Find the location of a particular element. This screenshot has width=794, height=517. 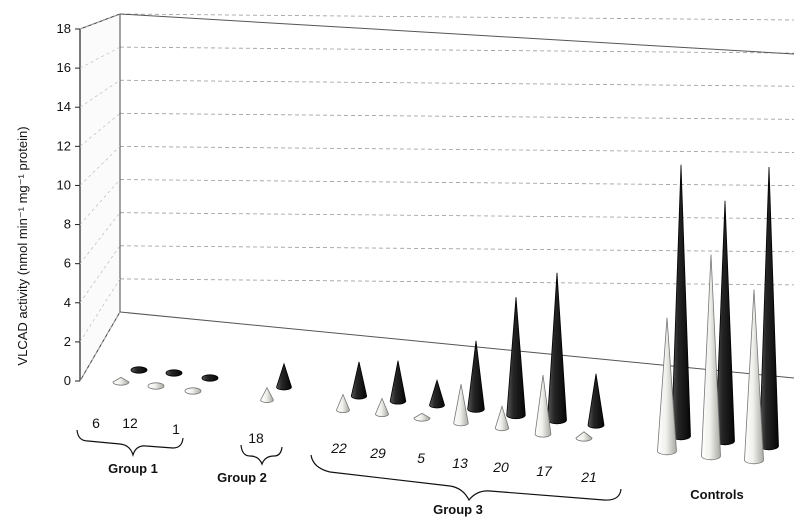

y-tick-label: 16 is located at coordinates (64, 67).